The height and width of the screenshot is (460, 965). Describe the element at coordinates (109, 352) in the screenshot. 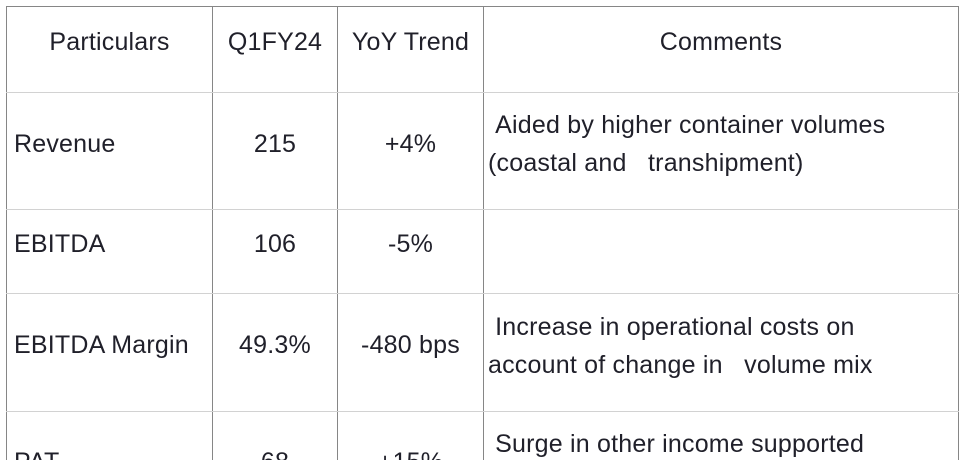

I see `ebitda-margin-label: EBITDA Margin` at that location.